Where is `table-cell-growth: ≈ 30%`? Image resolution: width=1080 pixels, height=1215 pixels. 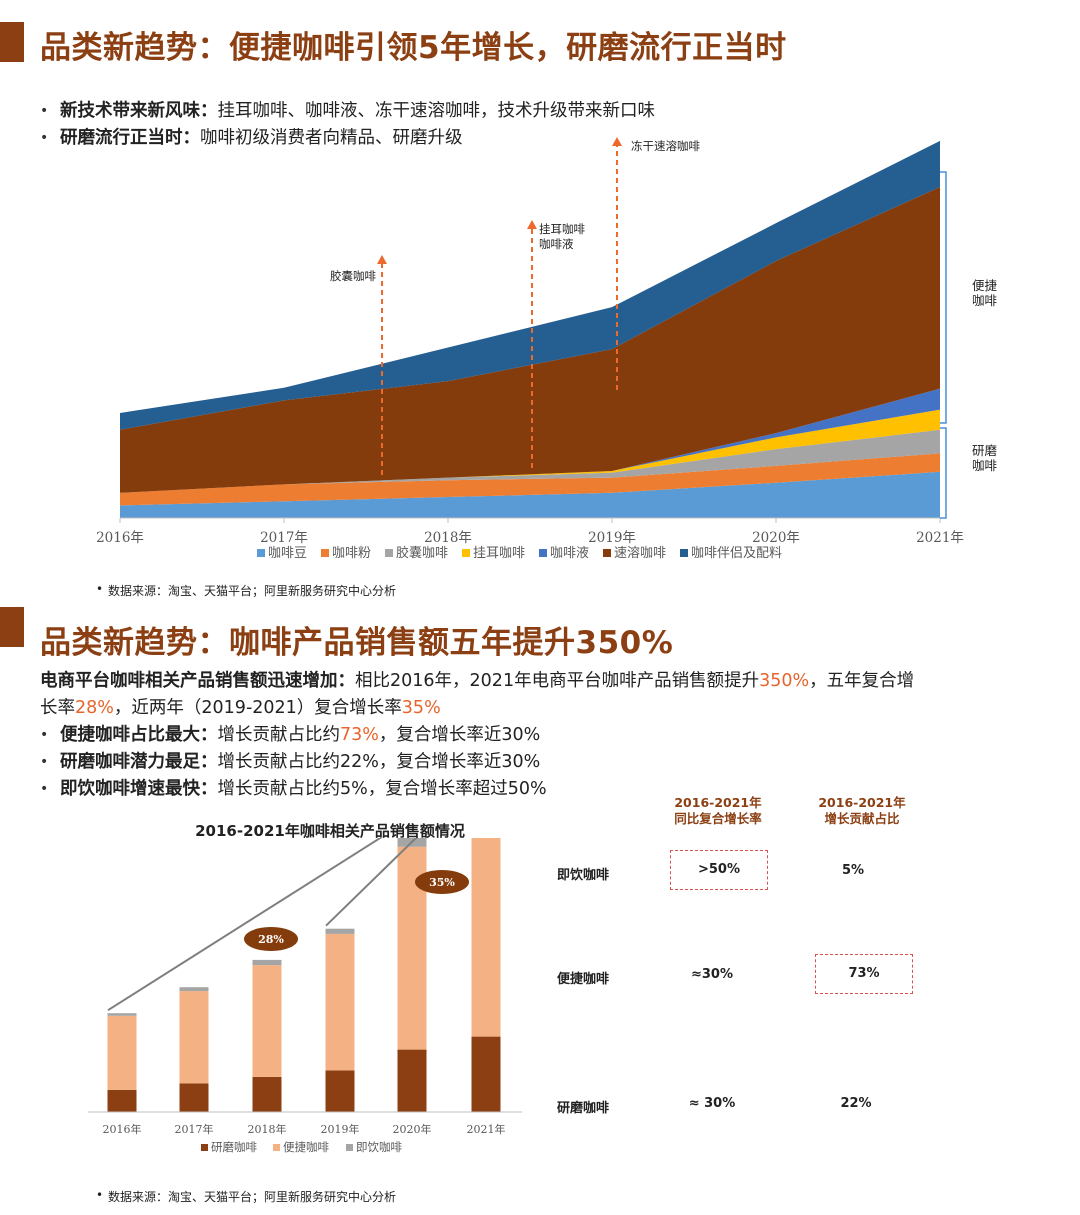 table-cell-growth: ≈ 30% is located at coordinates (712, 1103).